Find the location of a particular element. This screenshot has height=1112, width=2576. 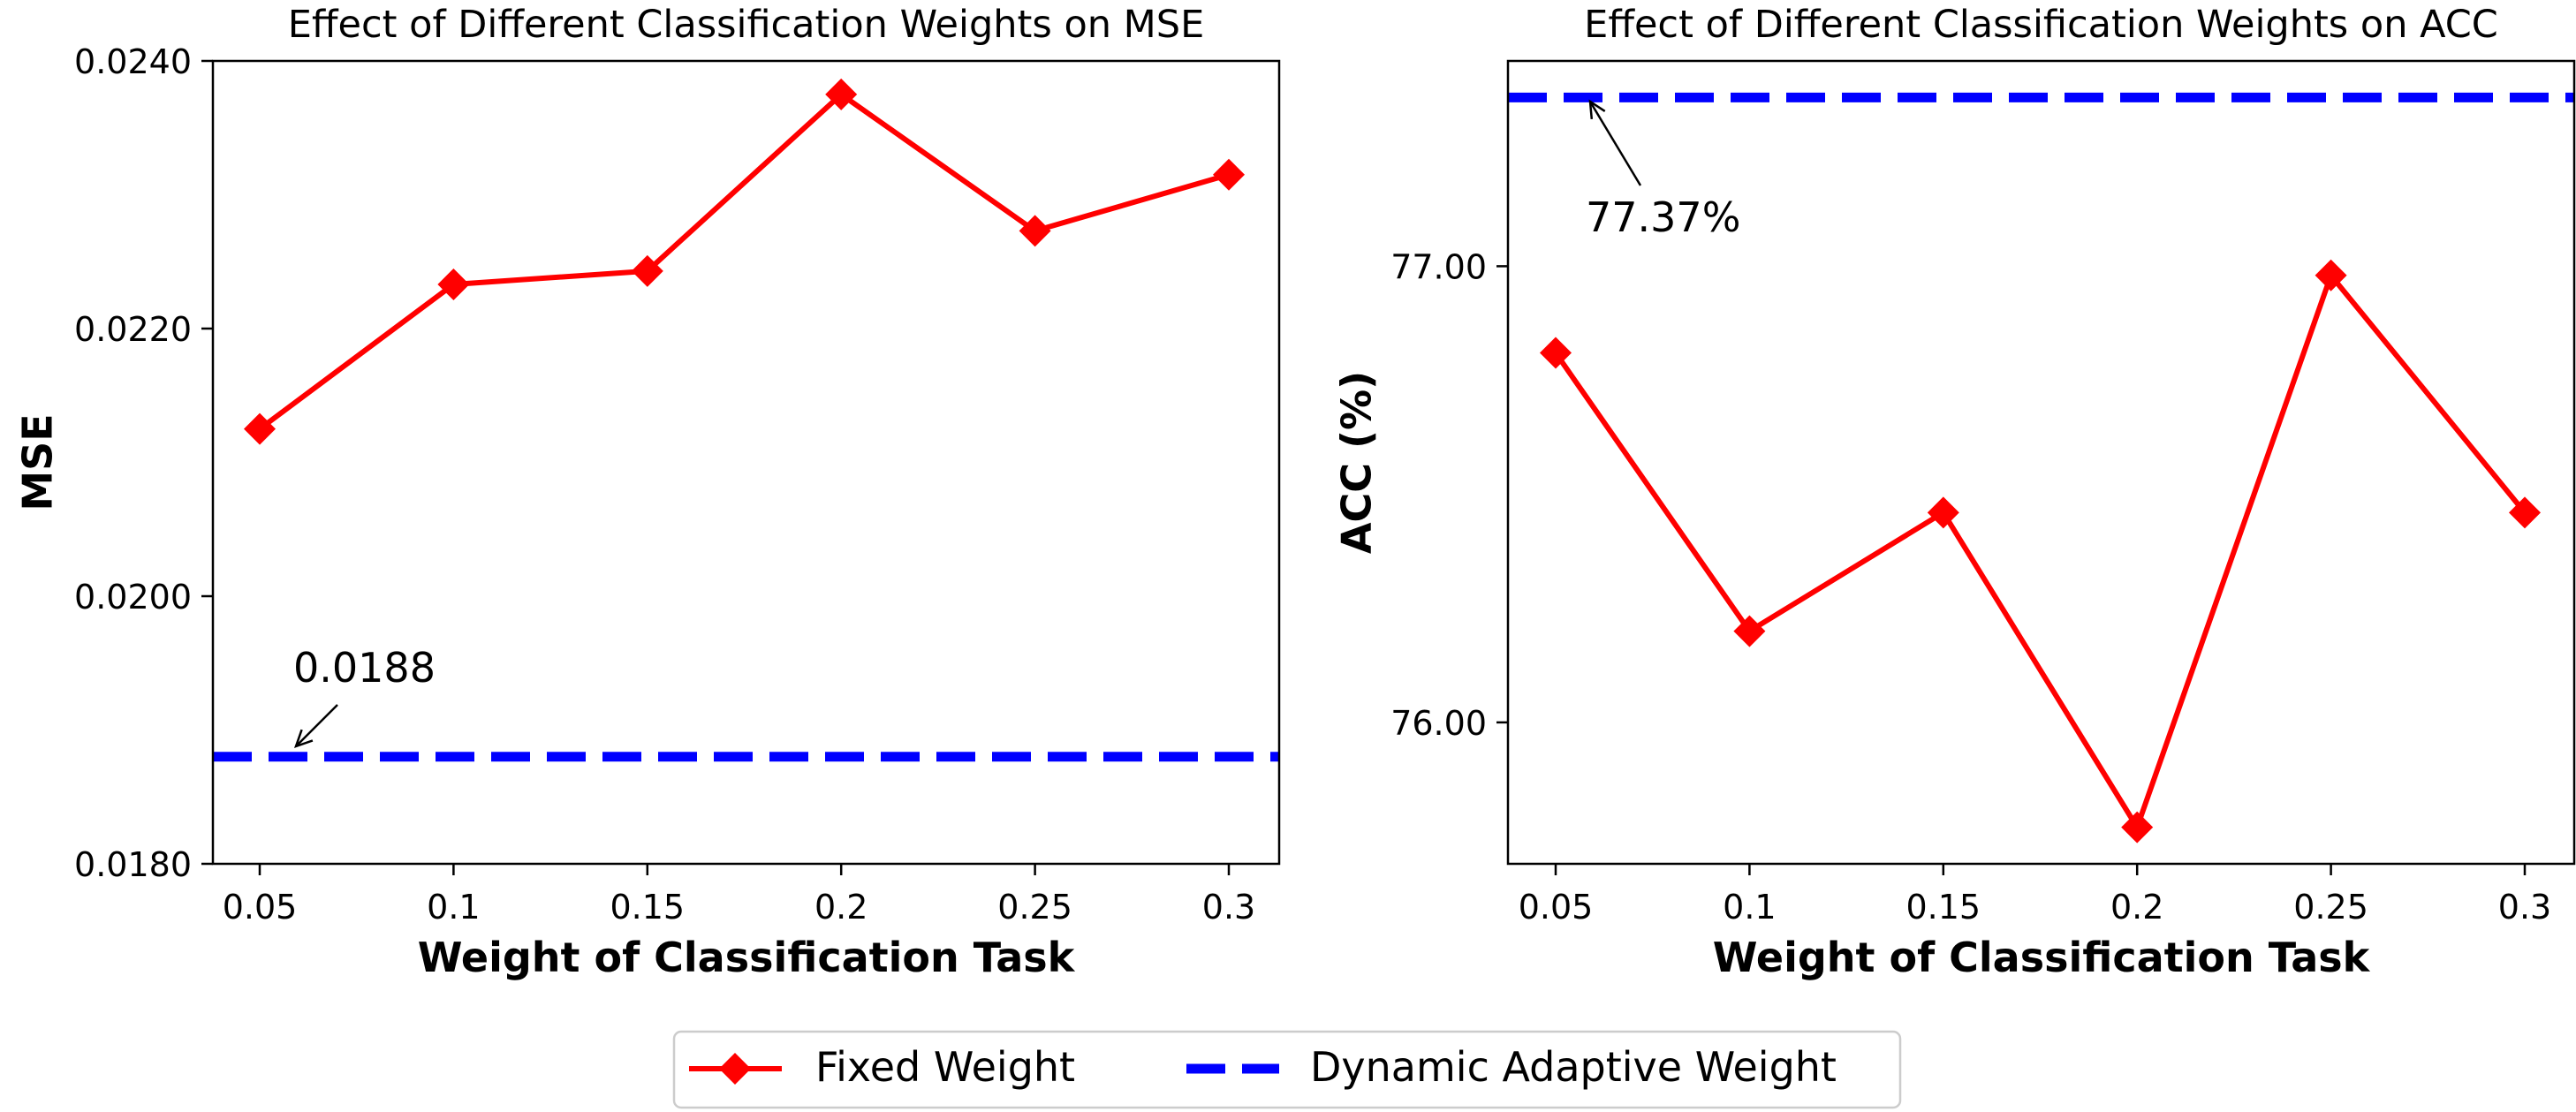

y-tick-label: 0.0220 is located at coordinates (133, 329).